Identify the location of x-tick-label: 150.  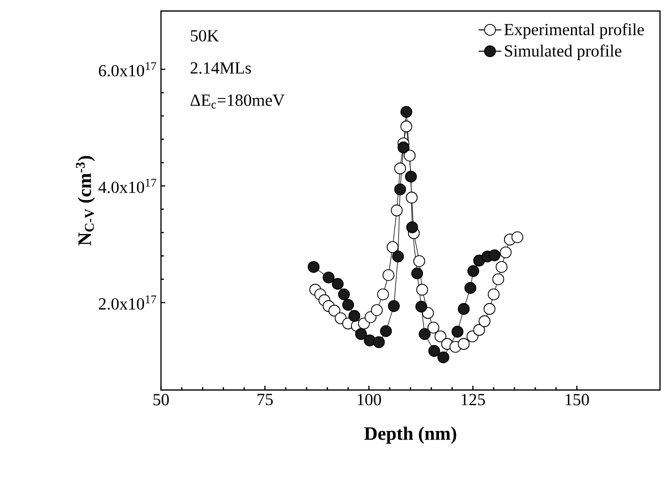
(577, 400).